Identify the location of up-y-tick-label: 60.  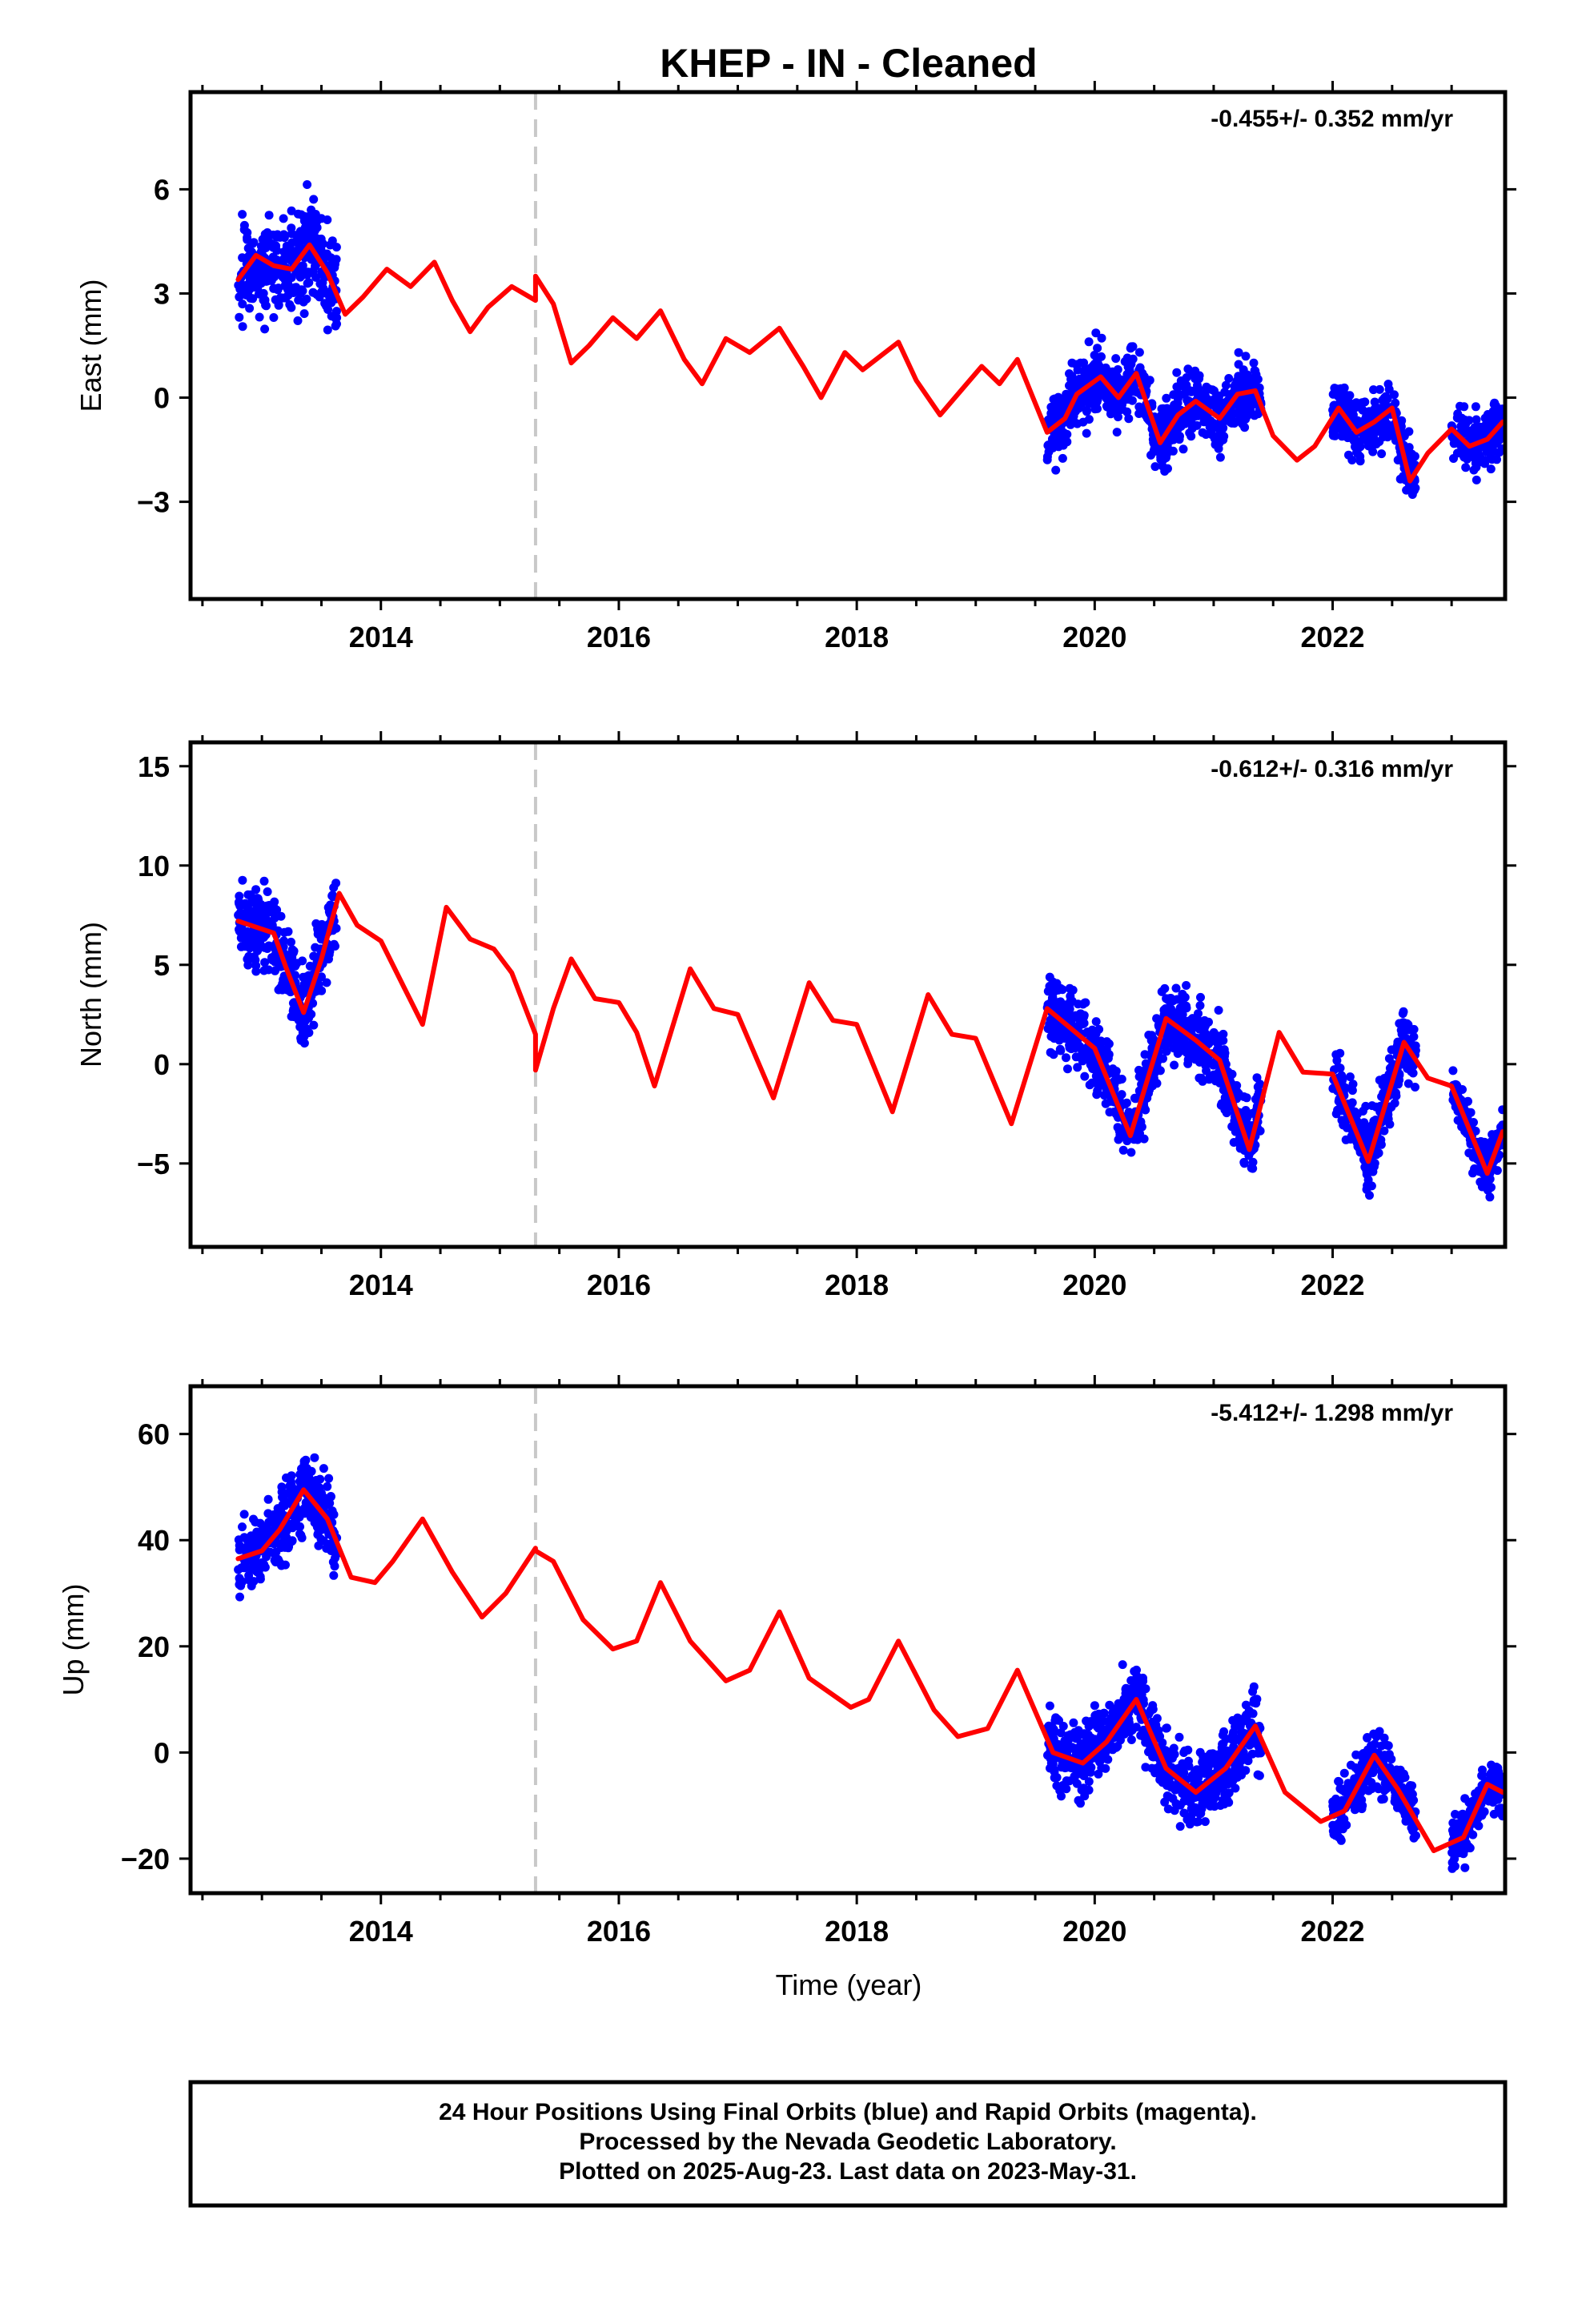
(154, 1434).